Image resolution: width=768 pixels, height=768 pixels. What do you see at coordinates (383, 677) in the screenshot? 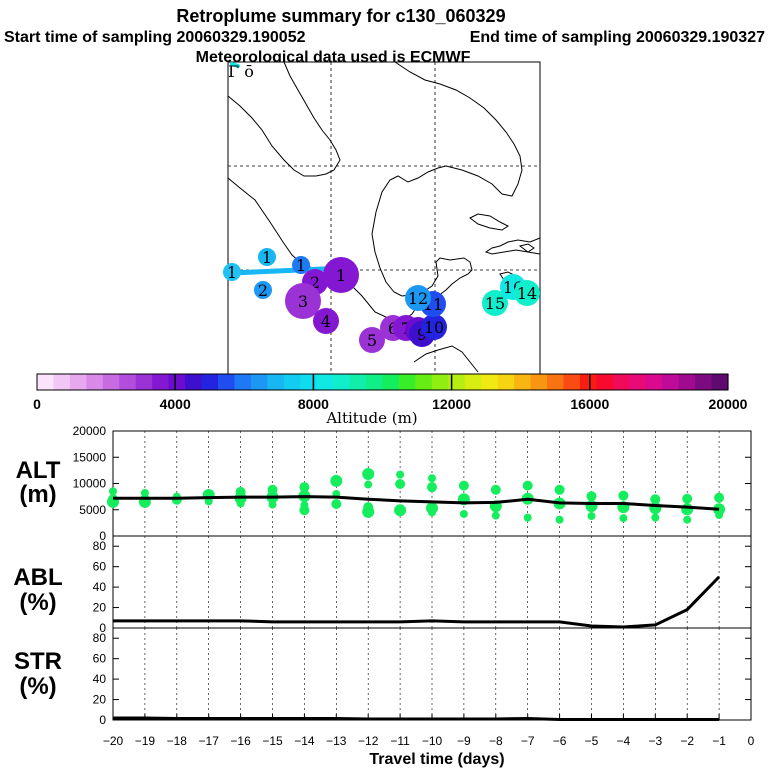
I see `str-panel: STR (%) 0 20 40 60 80` at bounding box center [383, 677].